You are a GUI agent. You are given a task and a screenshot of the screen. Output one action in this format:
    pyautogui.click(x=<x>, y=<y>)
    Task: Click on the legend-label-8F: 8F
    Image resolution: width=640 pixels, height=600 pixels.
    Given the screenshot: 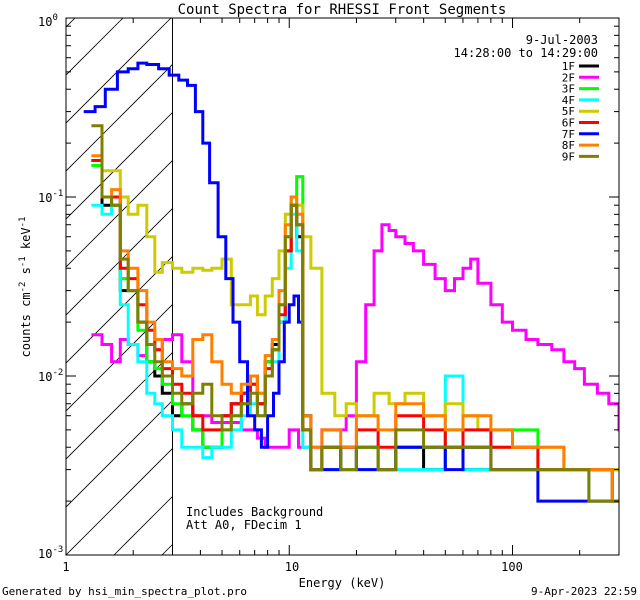 What is the action you would take?
    pyautogui.click(x=568, y=145)
    